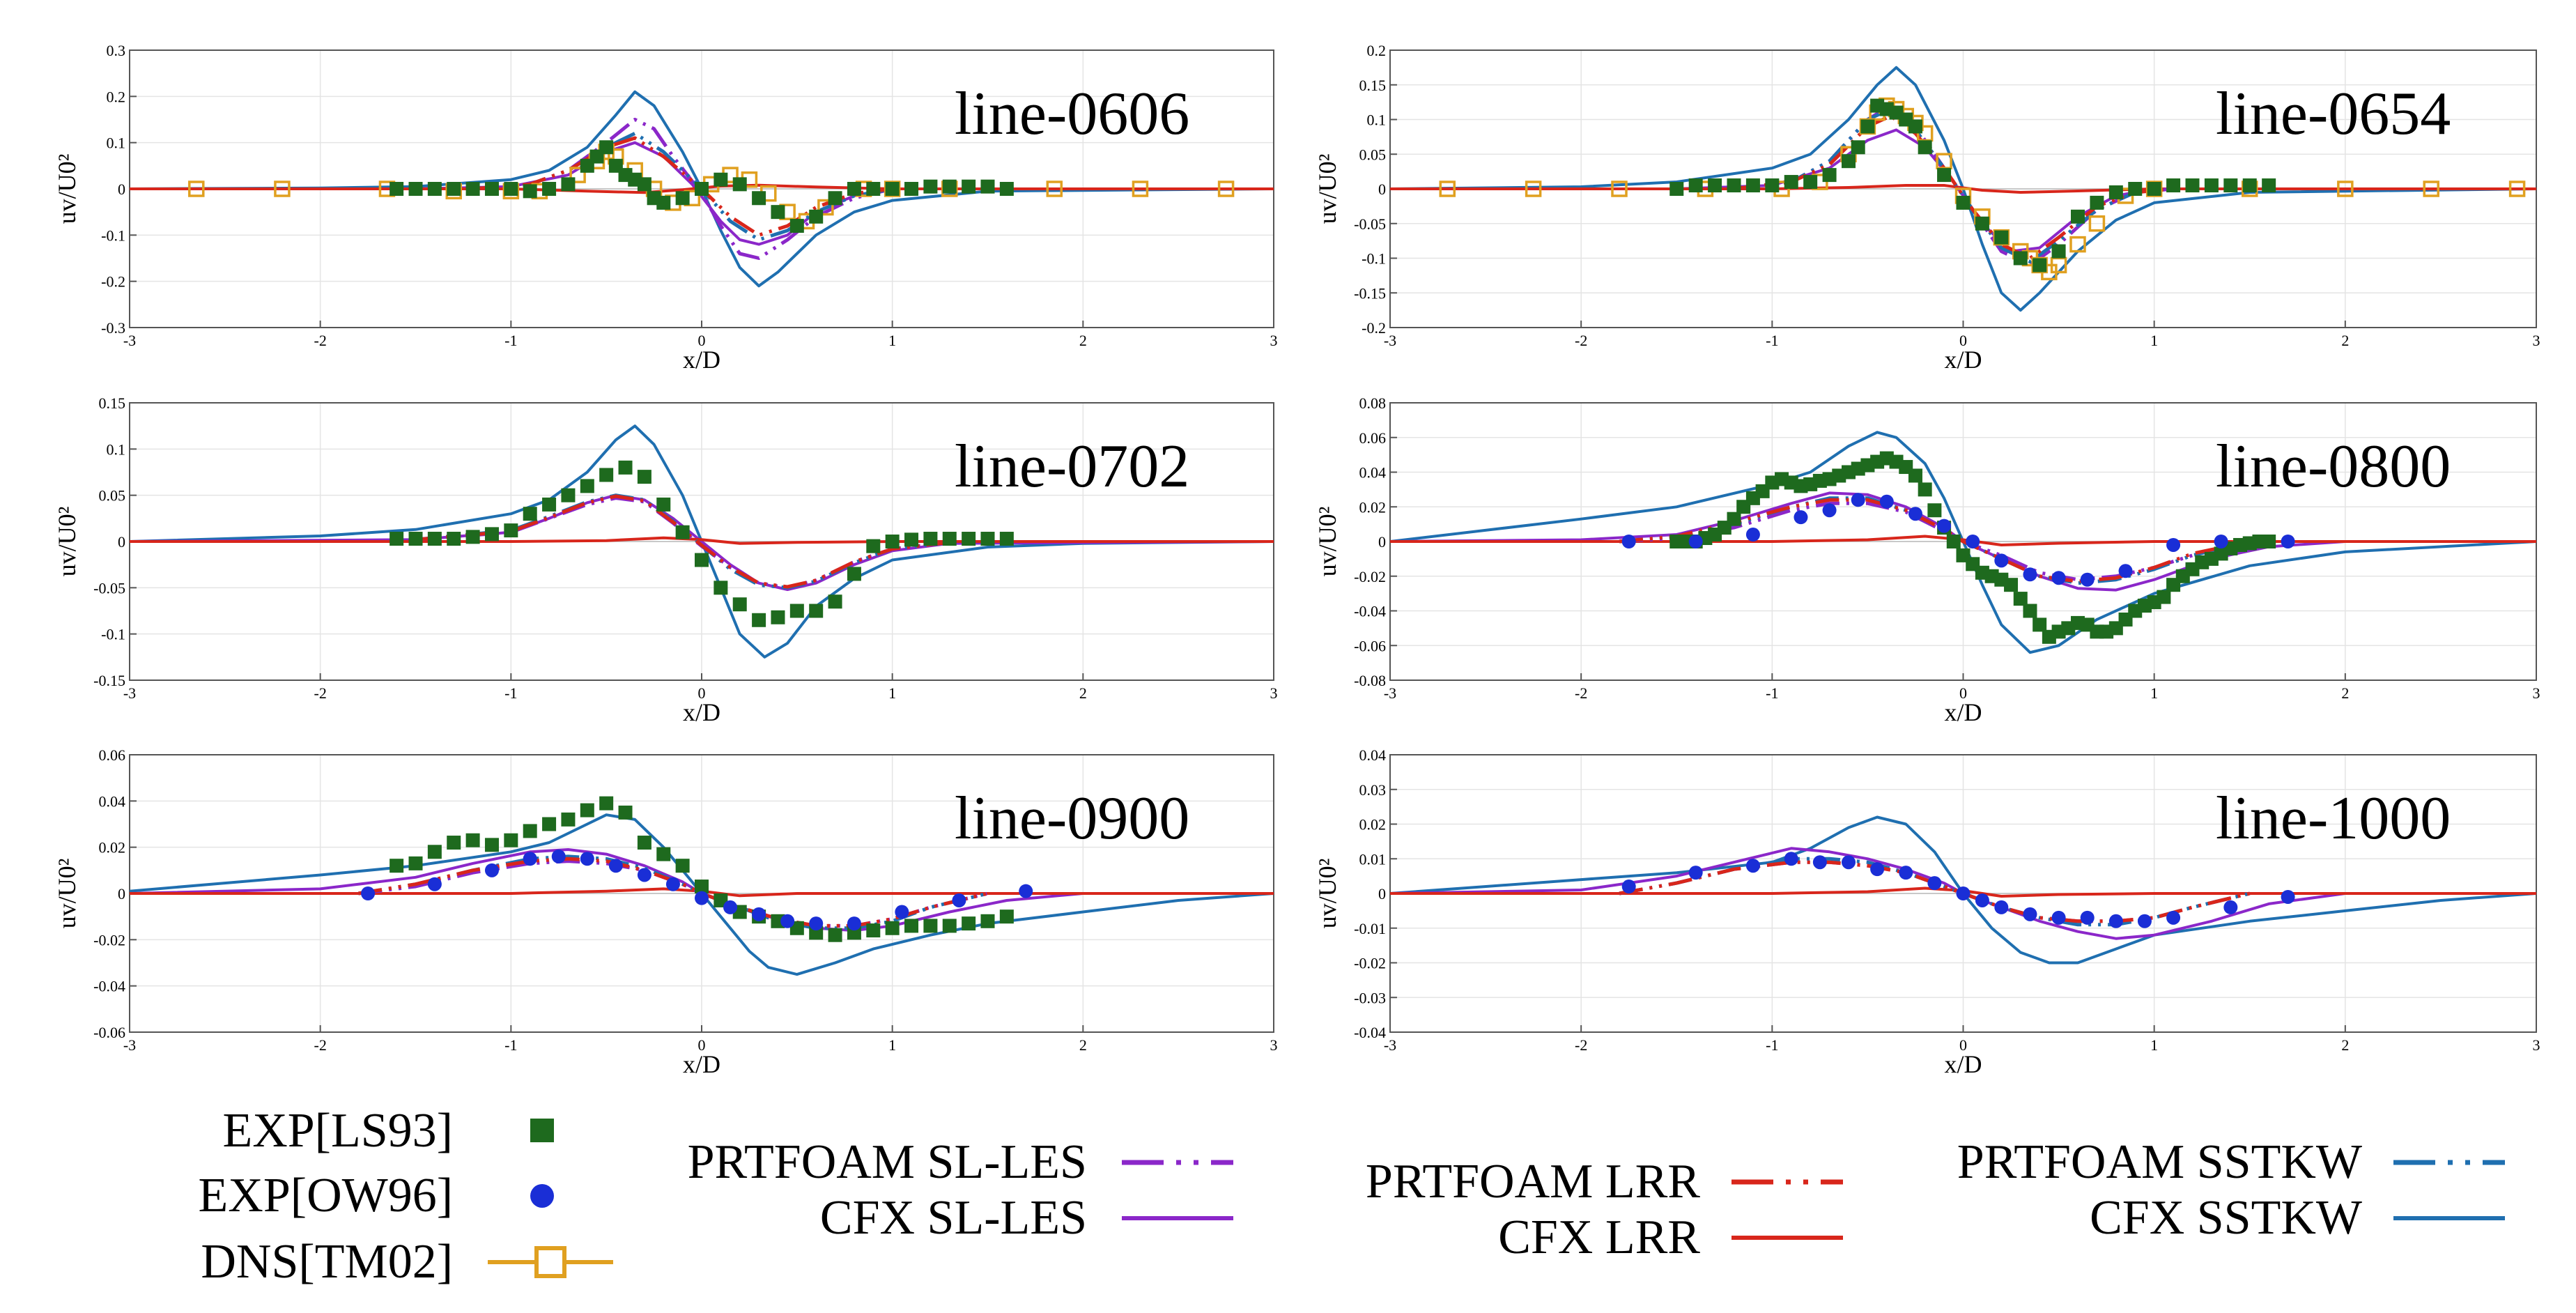 The image size is (2576, 1313). What do you see at coordinates (112, 496) in the screenshot?
I see `y-tick-label: 0.05` at bounding box center [112, 496].